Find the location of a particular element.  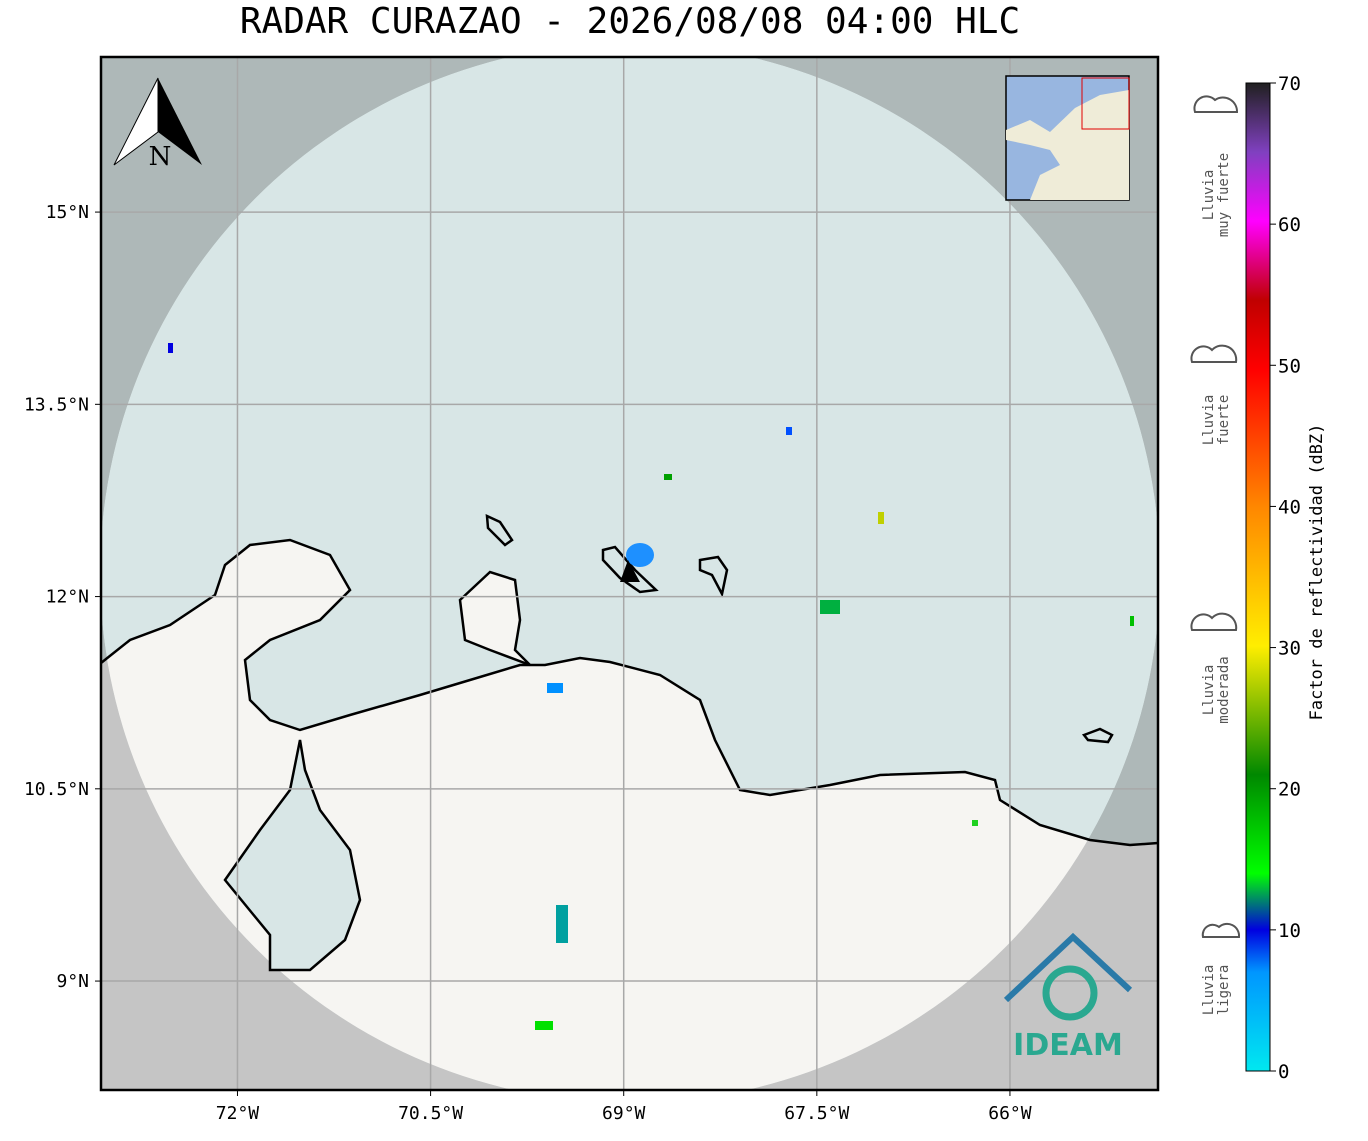

y-tick-label: 13.5°N is located at coordinates (56, 404).